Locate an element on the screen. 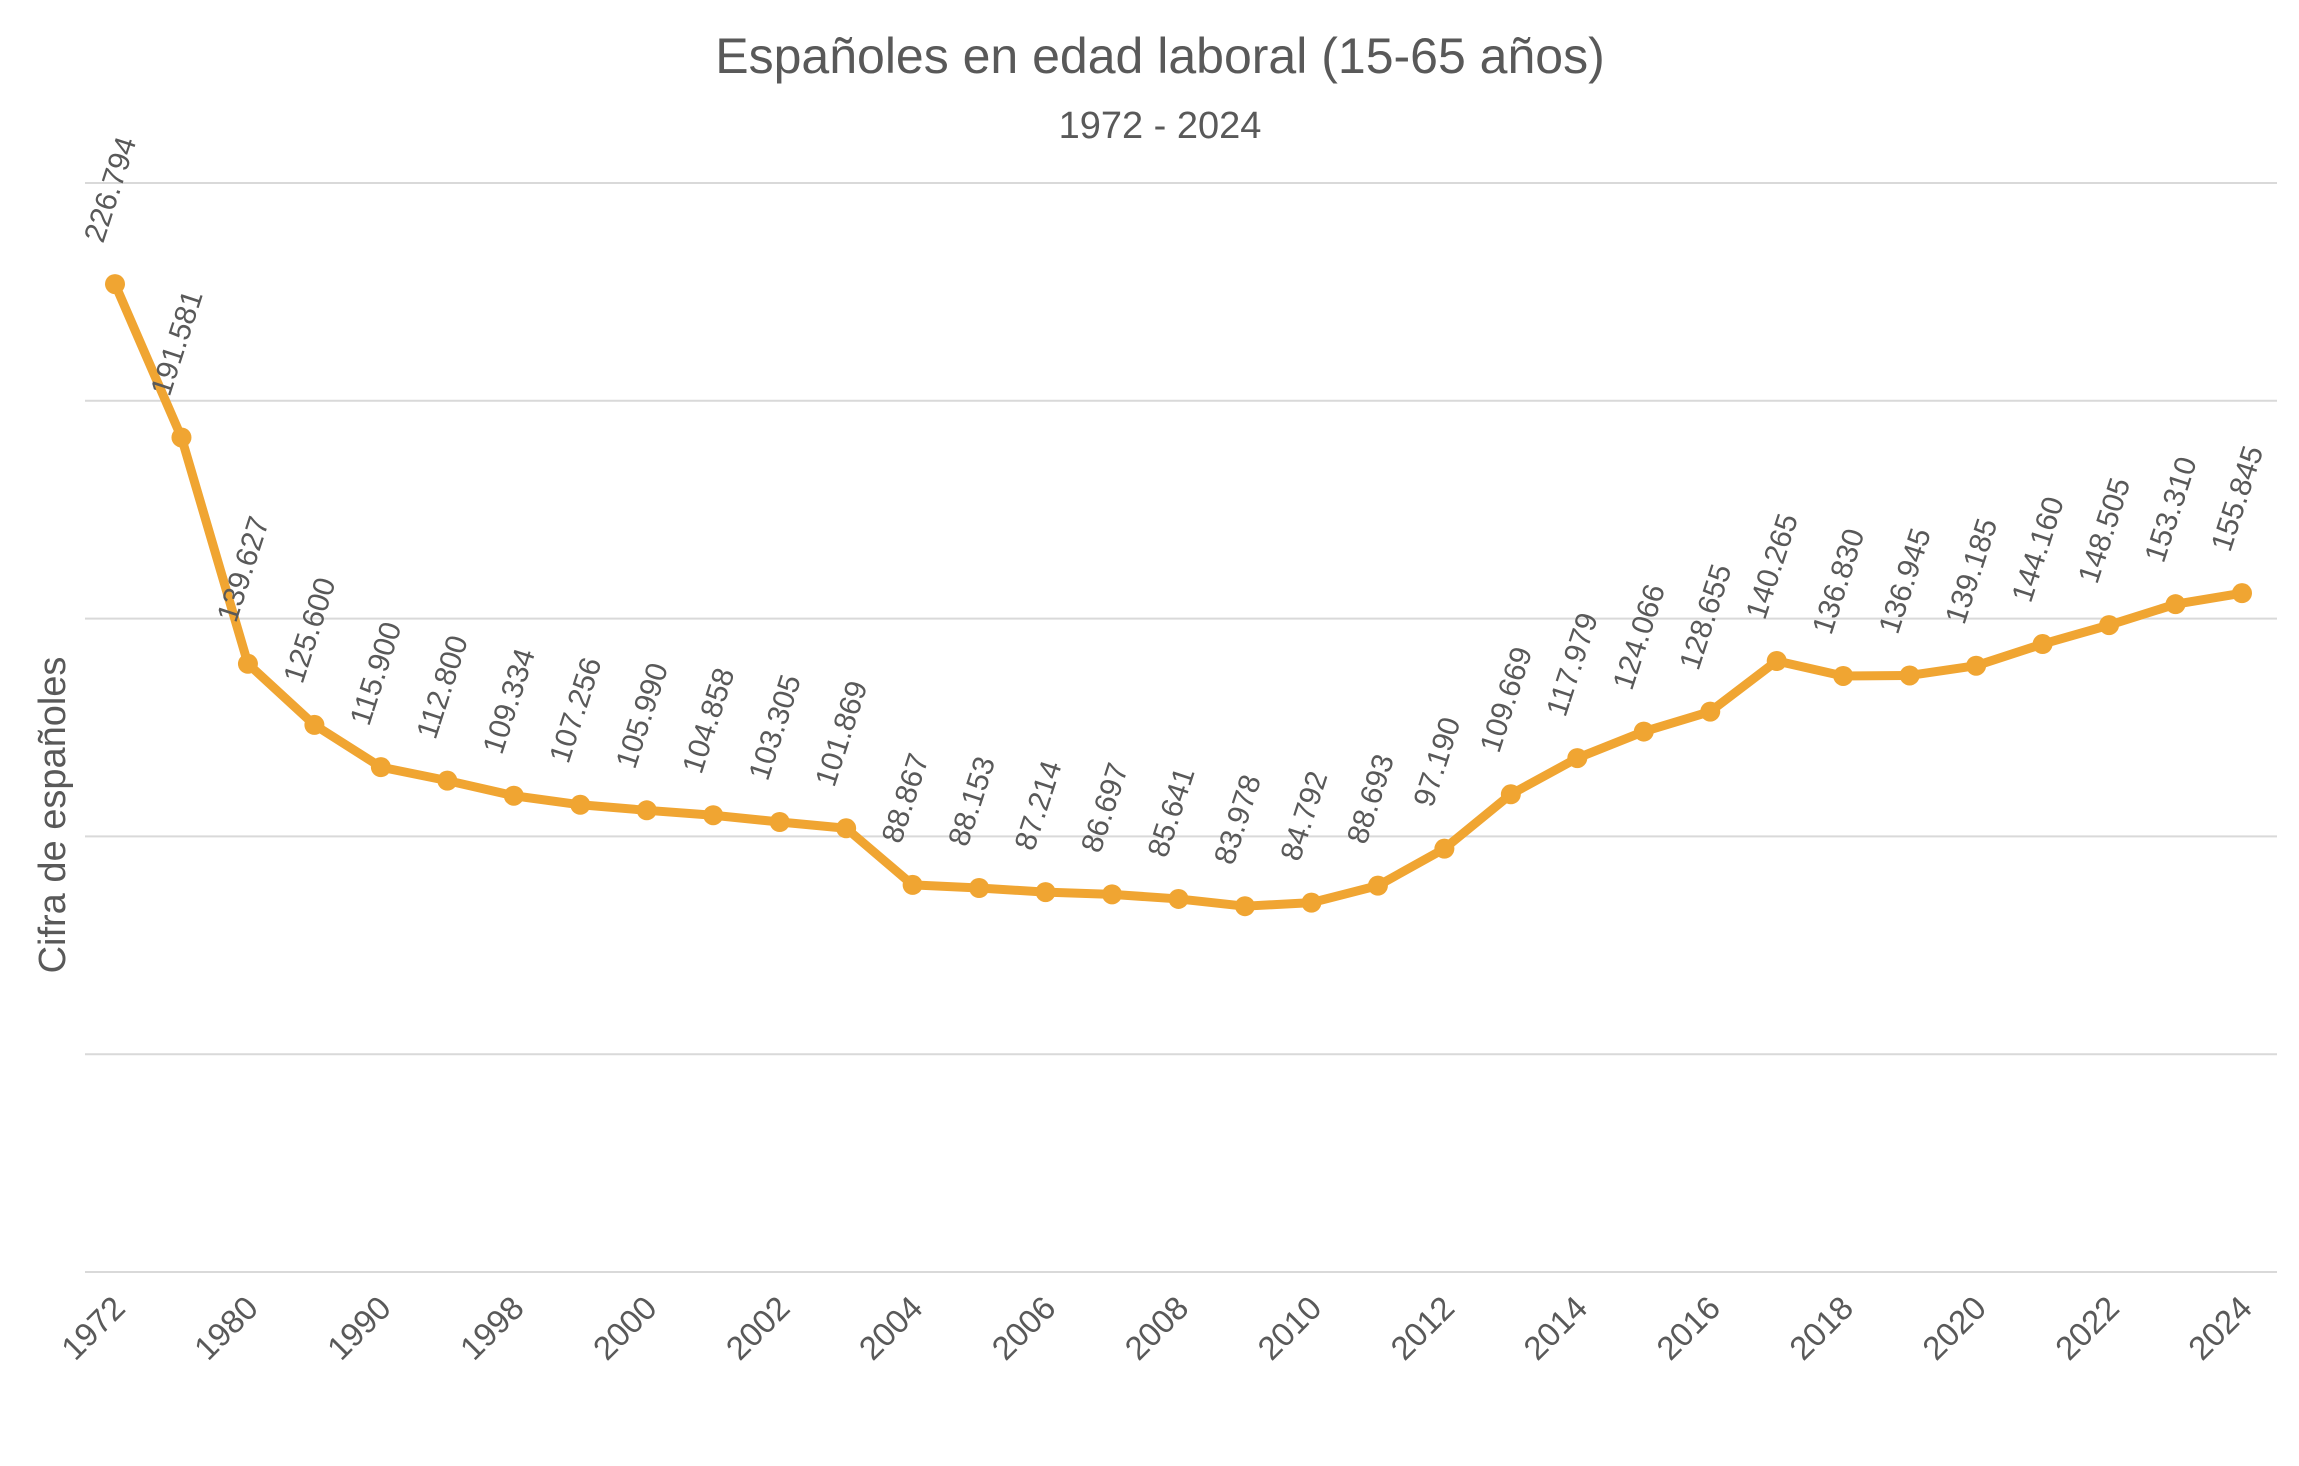 Image resolution: width=2299 pixels, height=1466 pixels. data-label: 97.190 is located at coordinates (1438, 761).